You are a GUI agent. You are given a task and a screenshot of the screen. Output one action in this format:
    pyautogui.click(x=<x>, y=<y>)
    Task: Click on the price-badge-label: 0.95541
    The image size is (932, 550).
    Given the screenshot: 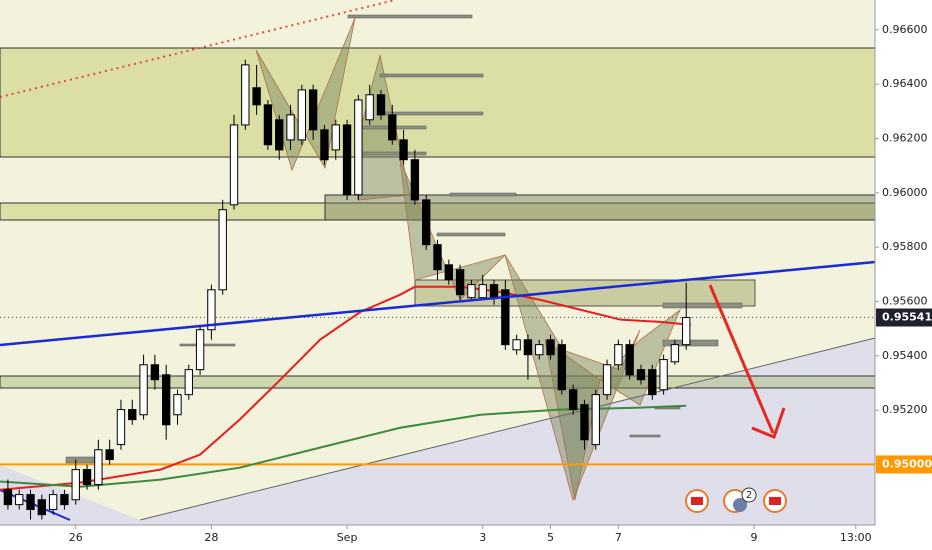 What is the action you would take?
    pyautogui.click(x=907, y=316)
    